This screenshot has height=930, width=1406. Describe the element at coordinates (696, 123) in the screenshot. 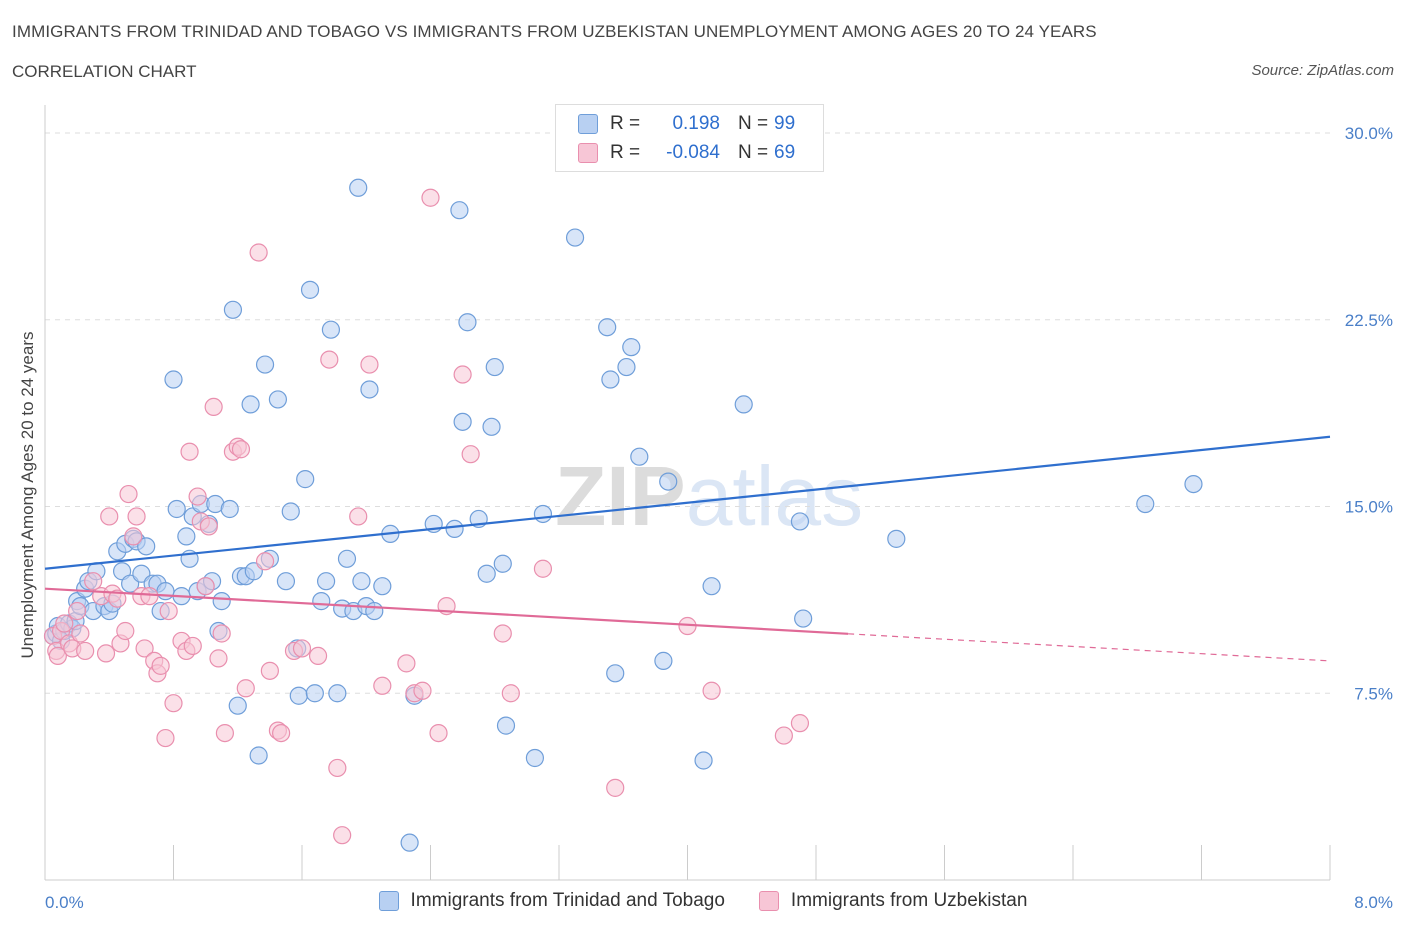

I see `legend-r-value: 0.198` at that location.